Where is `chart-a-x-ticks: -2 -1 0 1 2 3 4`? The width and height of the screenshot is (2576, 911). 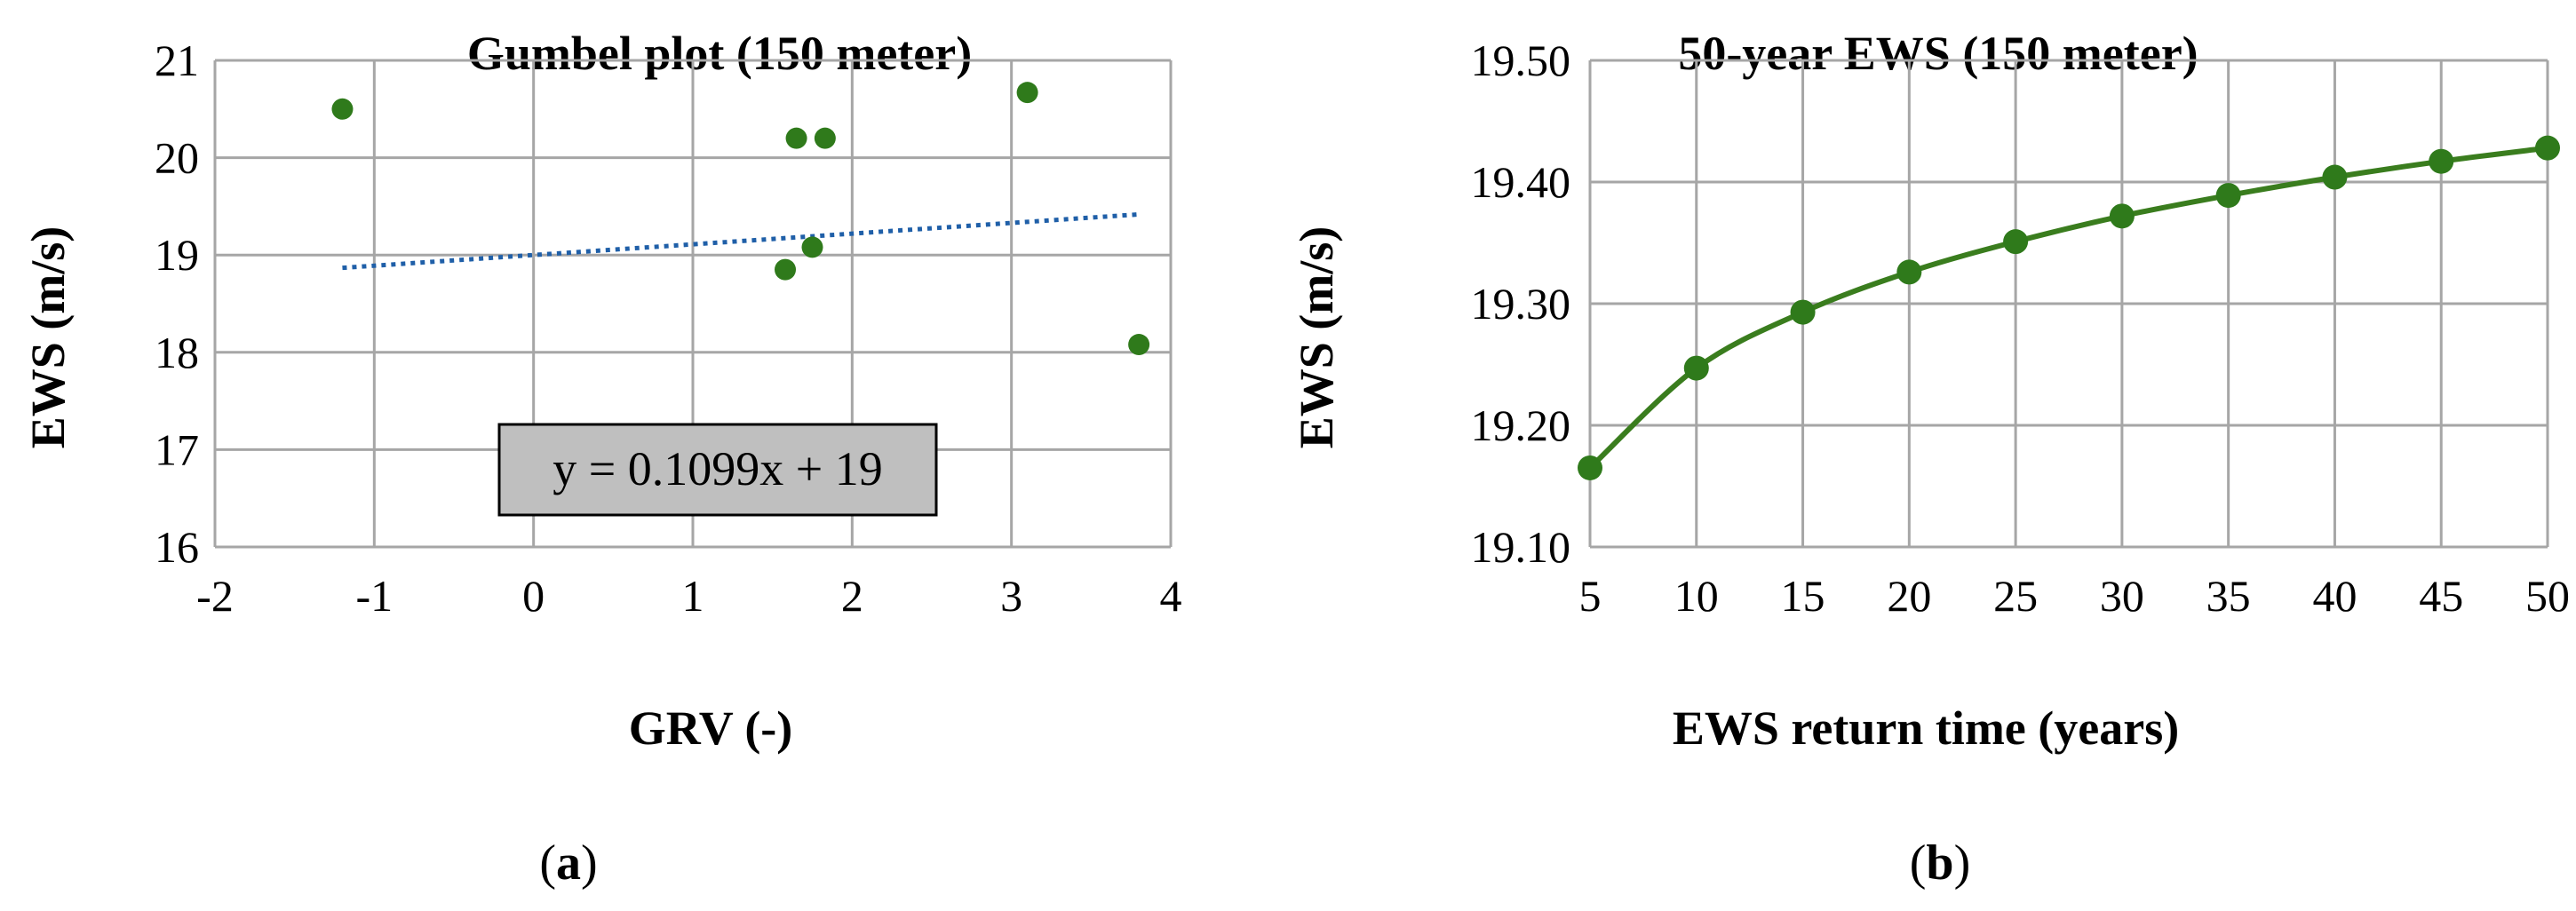
chart-a-x-ticks: -2 -1 0 1 2 3 4 is located at coordinates (688, 596).